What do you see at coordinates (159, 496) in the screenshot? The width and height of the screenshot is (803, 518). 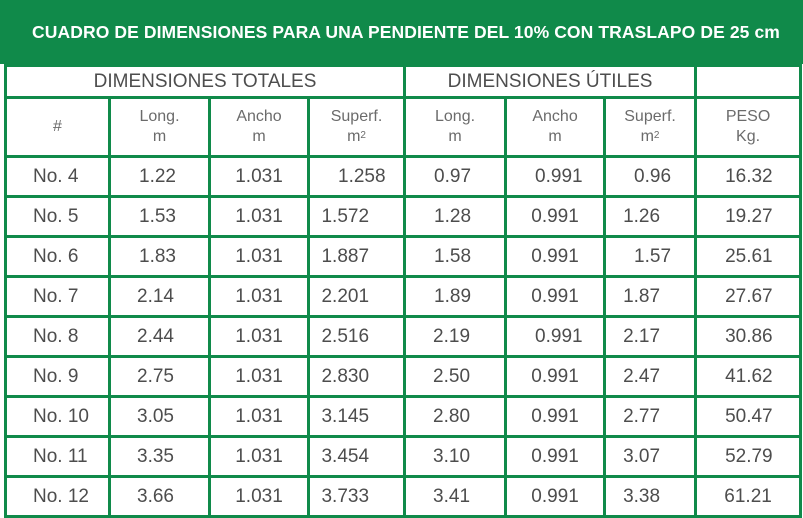 I see `cell-long-totales: 3.66` at bounding box center [159, 496].